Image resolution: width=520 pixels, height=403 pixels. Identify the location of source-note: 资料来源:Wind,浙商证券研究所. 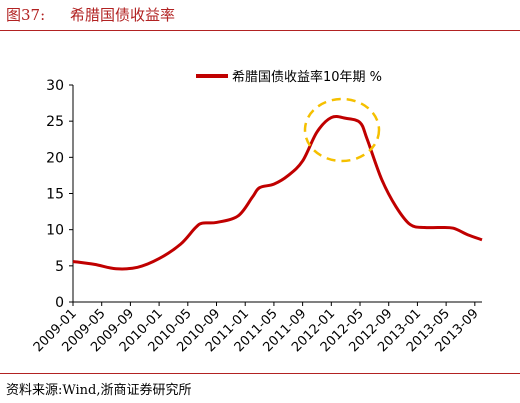
(99, 390).